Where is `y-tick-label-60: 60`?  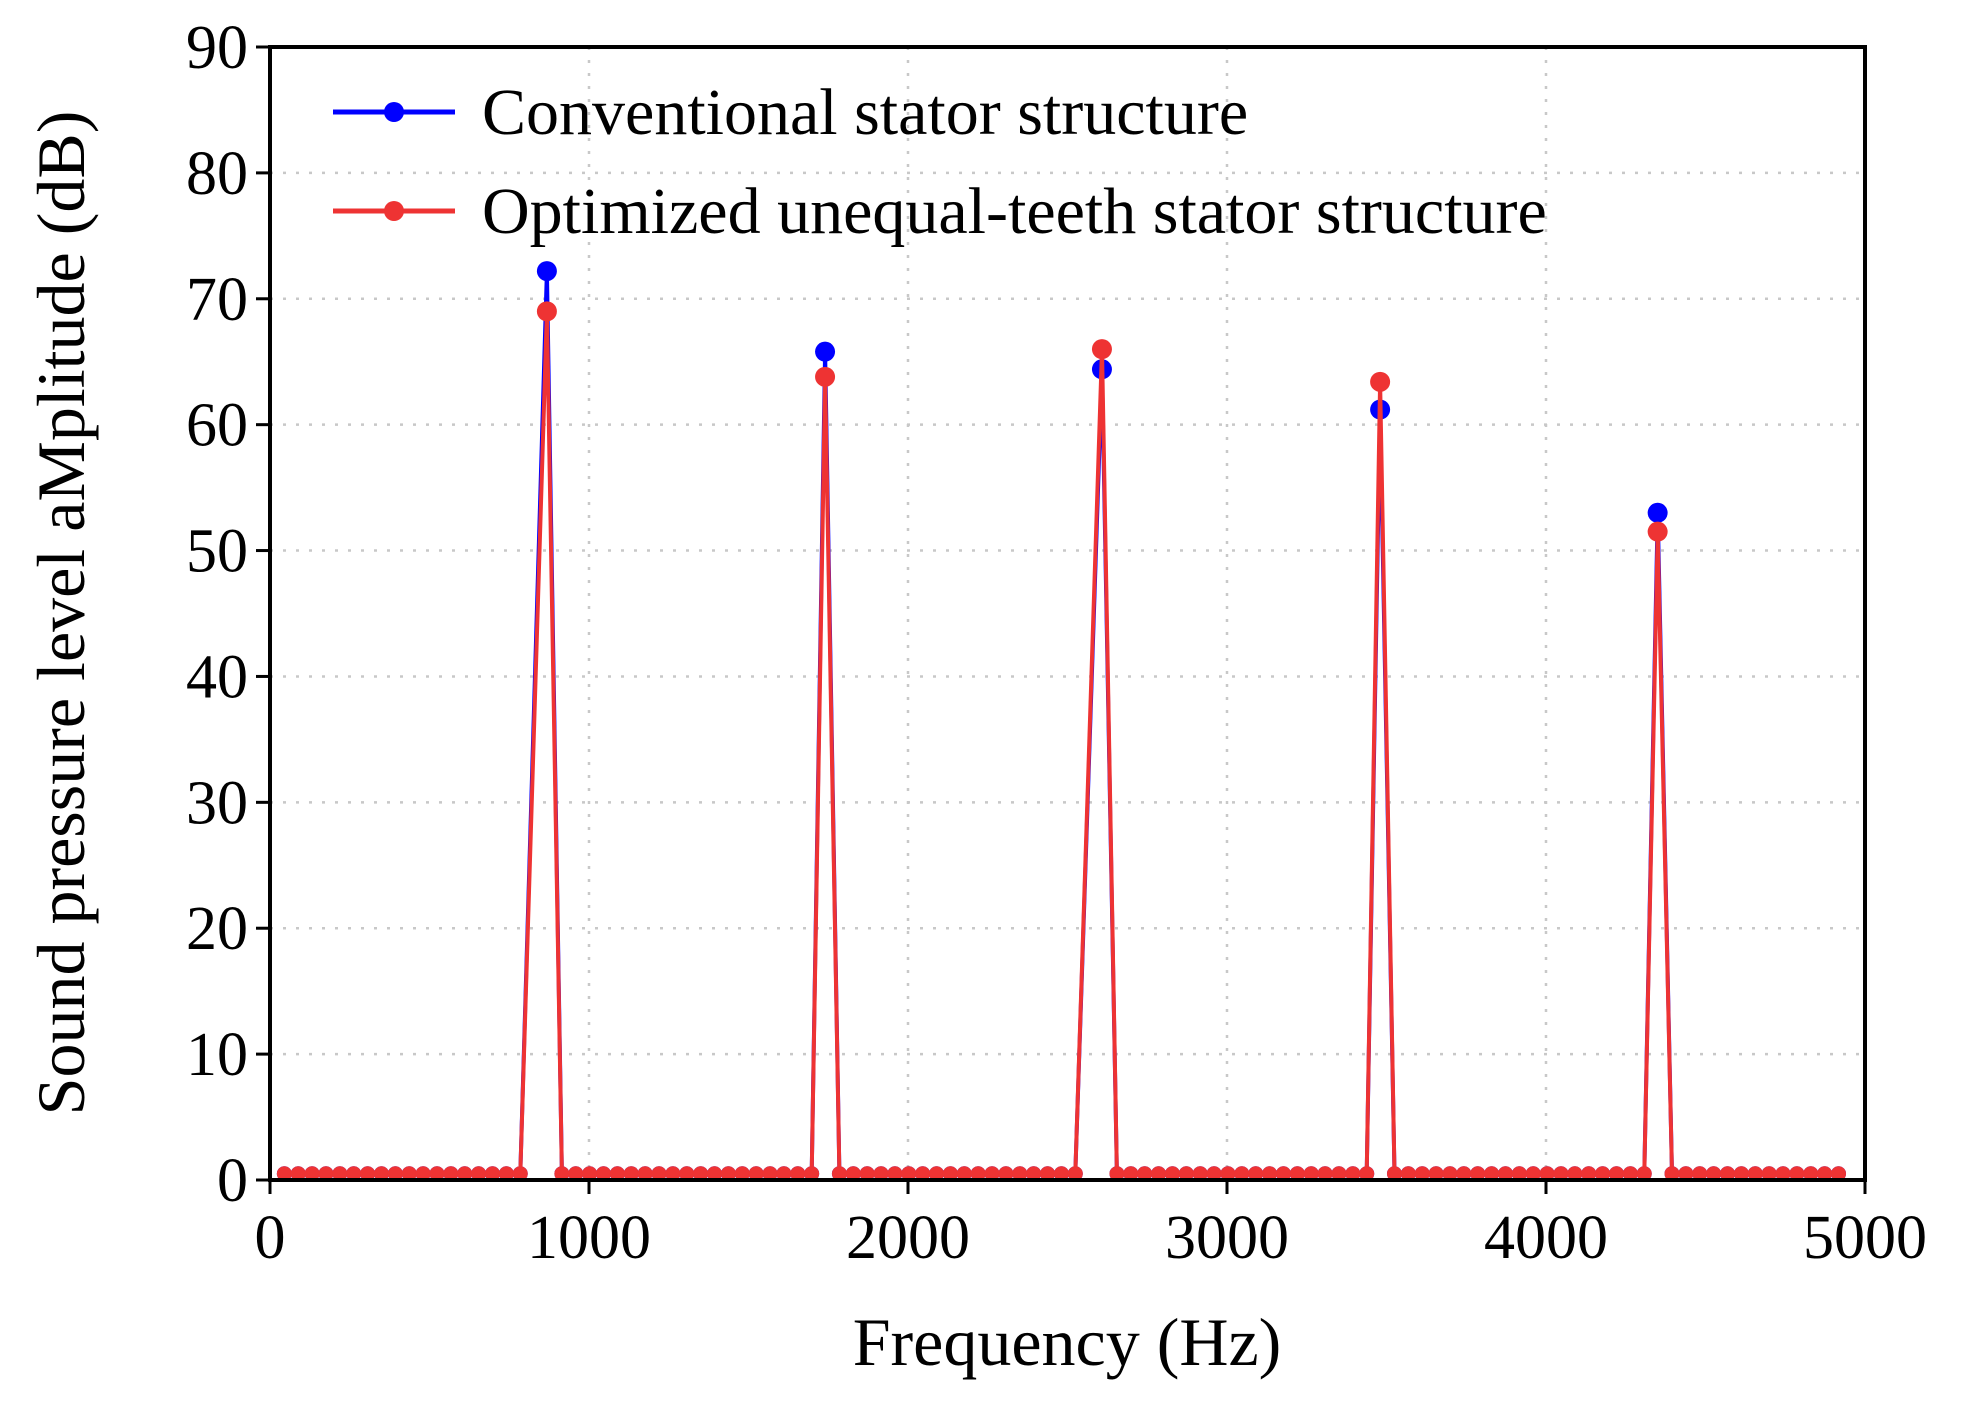 y-tick-label-60: 60 is located at coordinates (217, 426).